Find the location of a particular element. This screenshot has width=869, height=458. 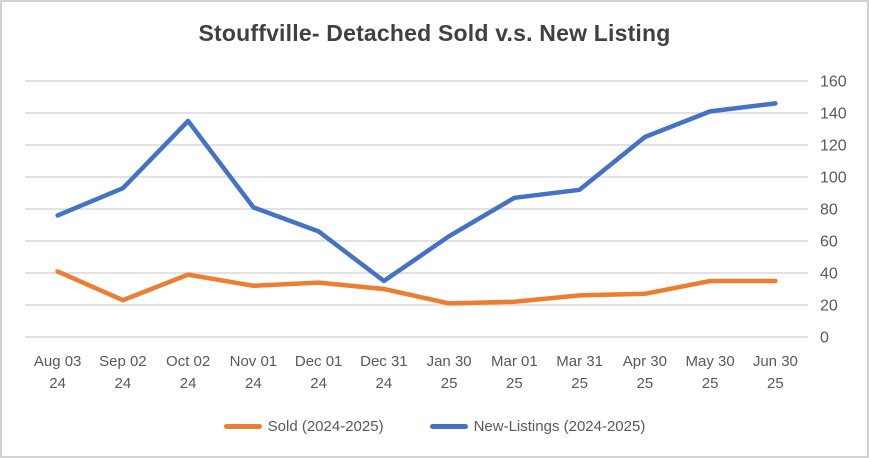

legend-item-new-listings: New-Listings (2024-2025) is located at coordinates (537, 426).